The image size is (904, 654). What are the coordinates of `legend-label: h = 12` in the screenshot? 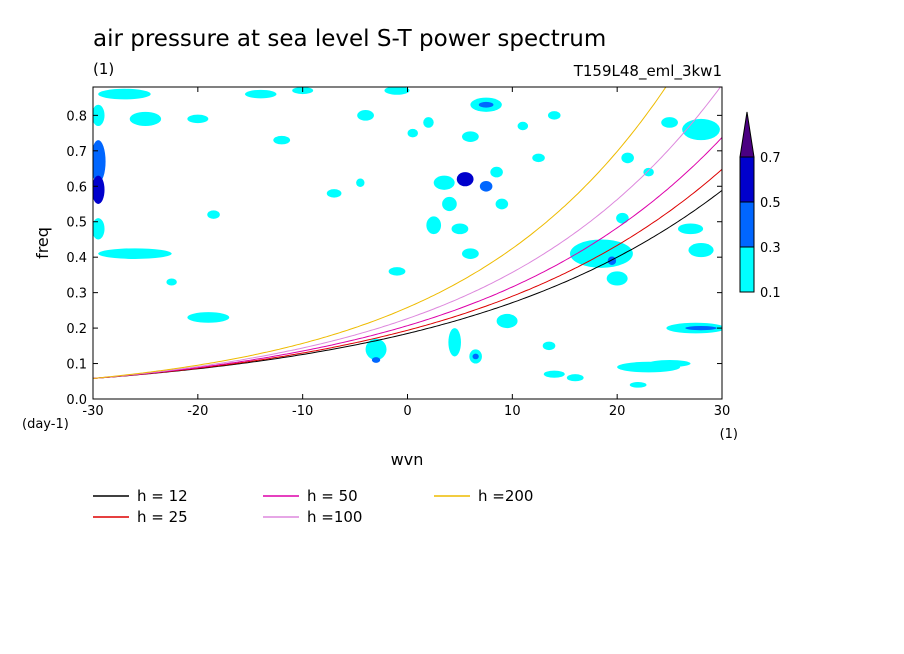 It's located at (162, 496).